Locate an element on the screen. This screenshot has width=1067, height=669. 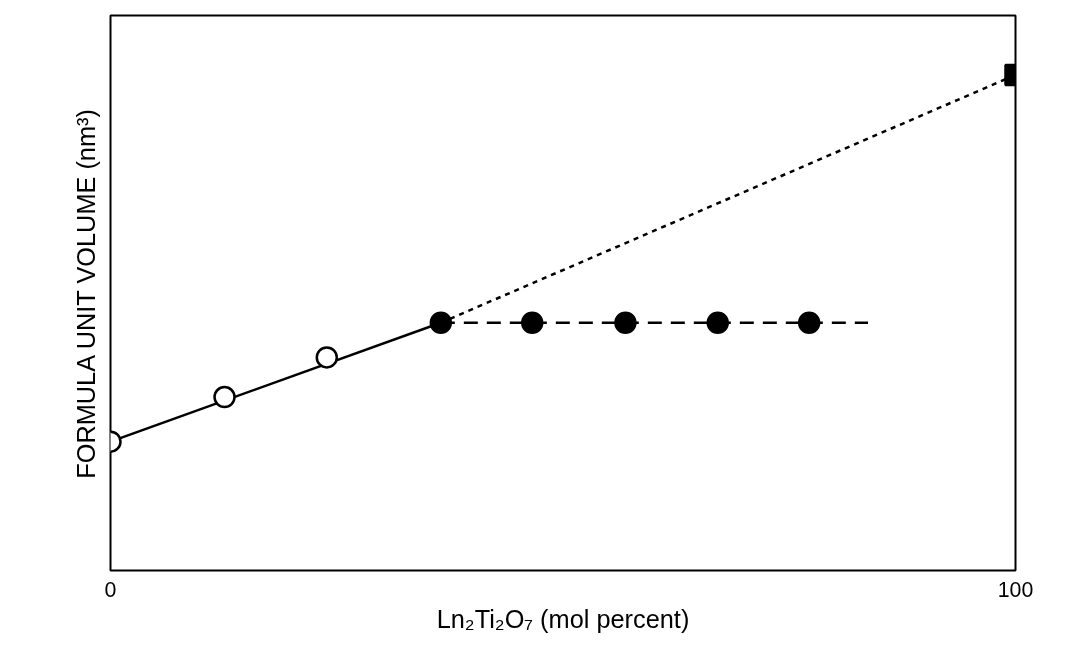
x-tick-label: 0 is located at coordinates (110, 589).